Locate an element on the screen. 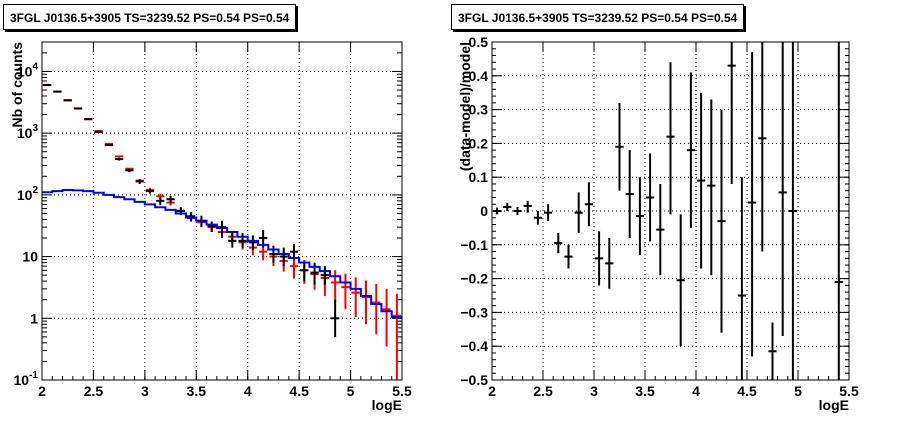 This screenshot has width=898, height=421. model-step-line is located at coordinates (222, 253).